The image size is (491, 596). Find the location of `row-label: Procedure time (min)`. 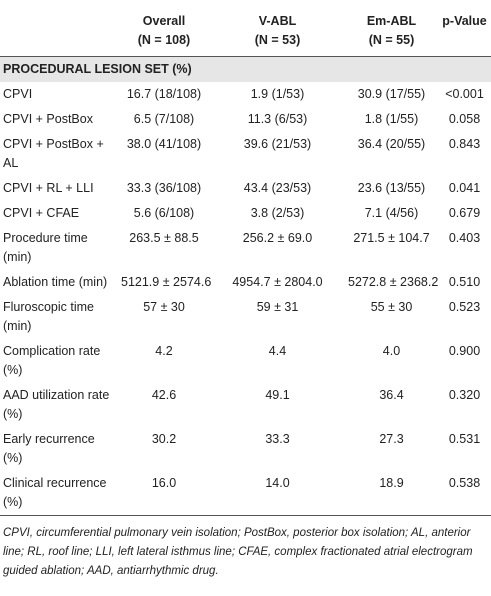

row-label: Procedure time (min) is located at coordinates (45, 247).